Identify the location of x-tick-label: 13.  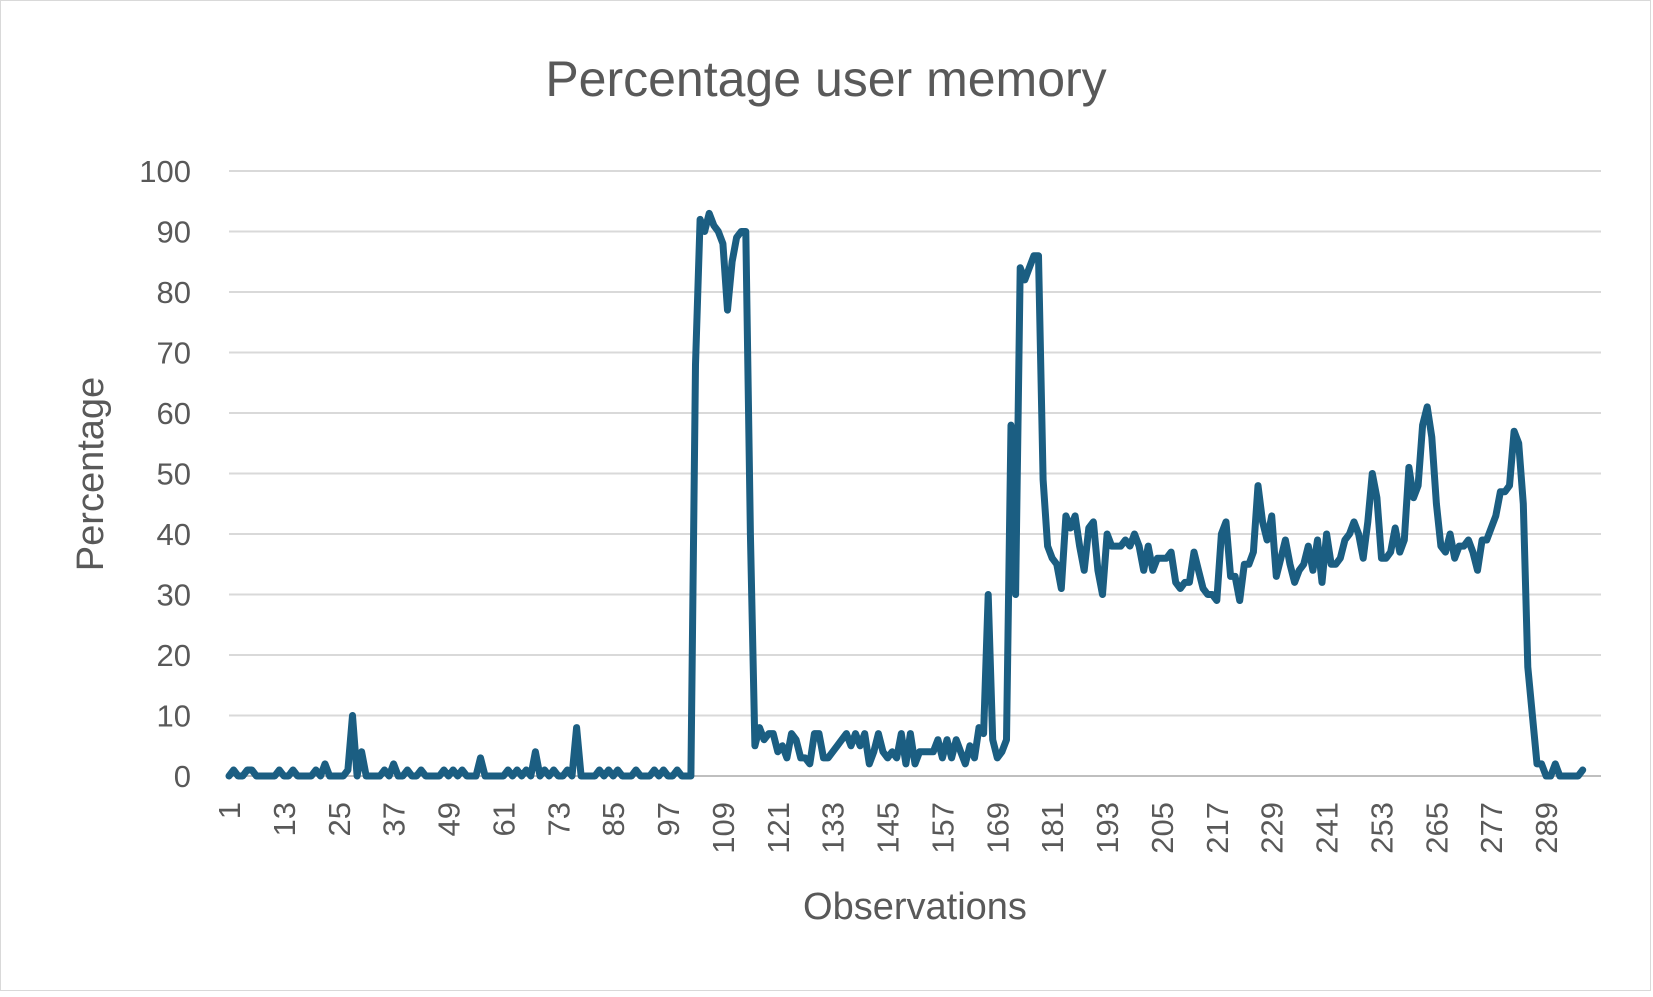
(284, 819).